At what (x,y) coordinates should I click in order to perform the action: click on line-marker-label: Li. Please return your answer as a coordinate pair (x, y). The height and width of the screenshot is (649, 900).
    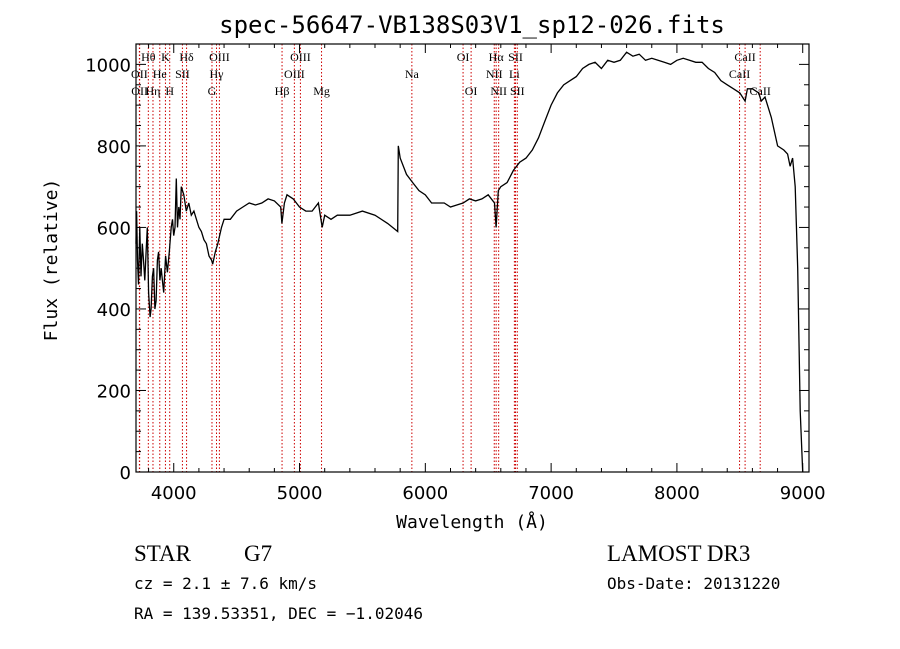
    Looking at the image, I should click on (514, 74).